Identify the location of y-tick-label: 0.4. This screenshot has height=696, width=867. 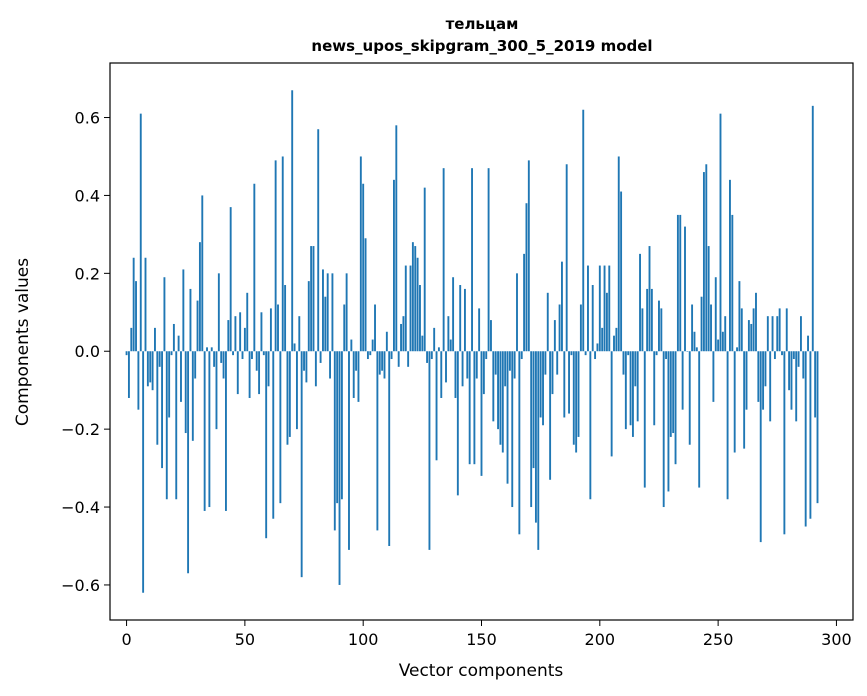
(87, 195).